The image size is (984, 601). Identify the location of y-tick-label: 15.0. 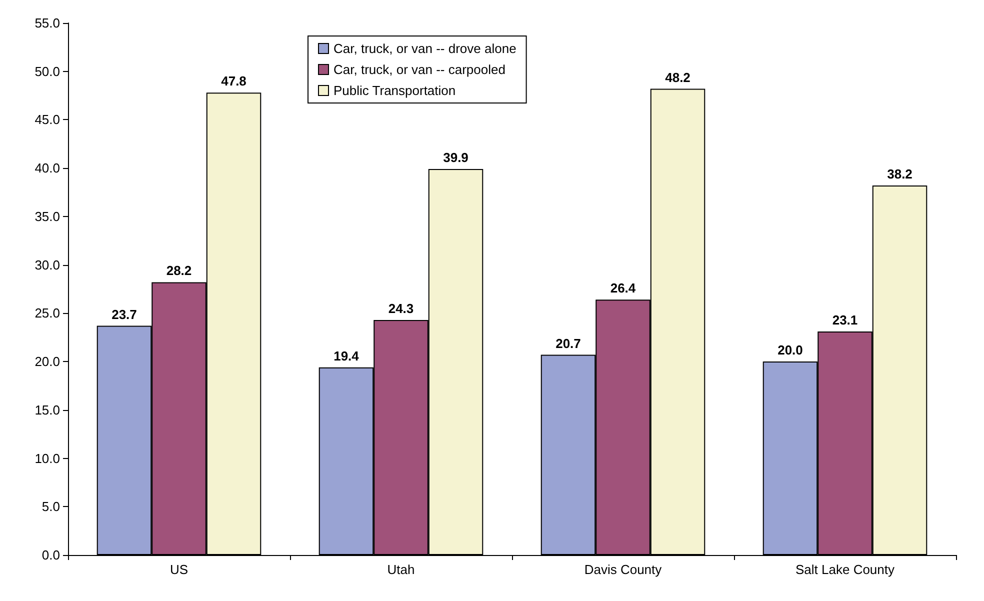
(47, 410).